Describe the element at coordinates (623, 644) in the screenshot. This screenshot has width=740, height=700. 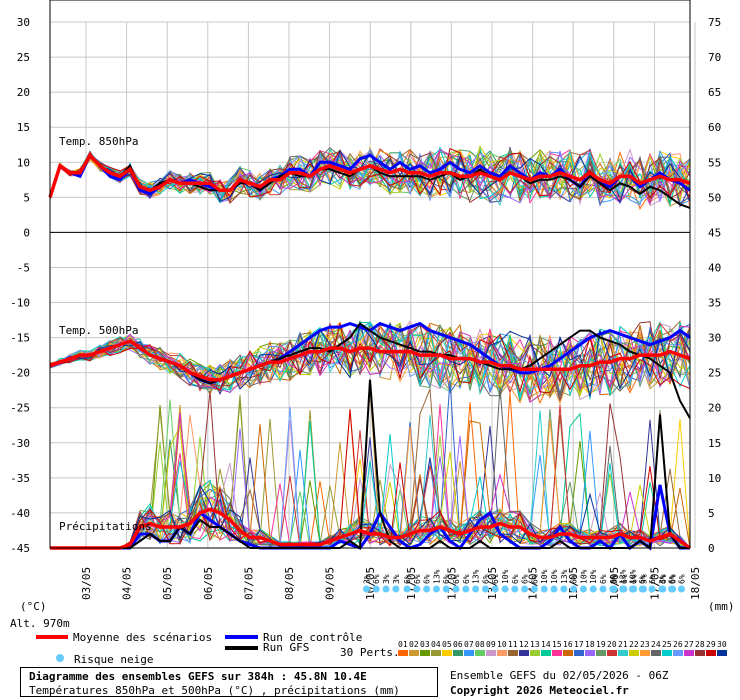
I see `member-number-label: 21` at that location.